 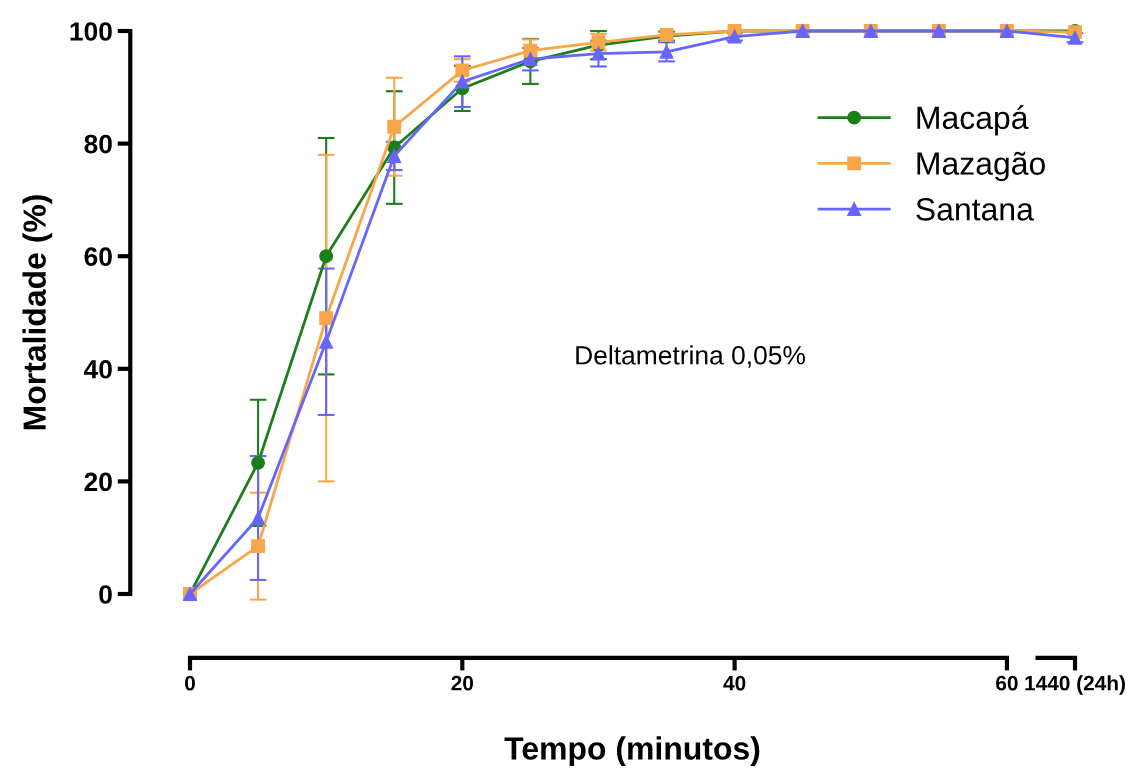 I want to click on legend-label: Macapá, so click(x=973, y=120).